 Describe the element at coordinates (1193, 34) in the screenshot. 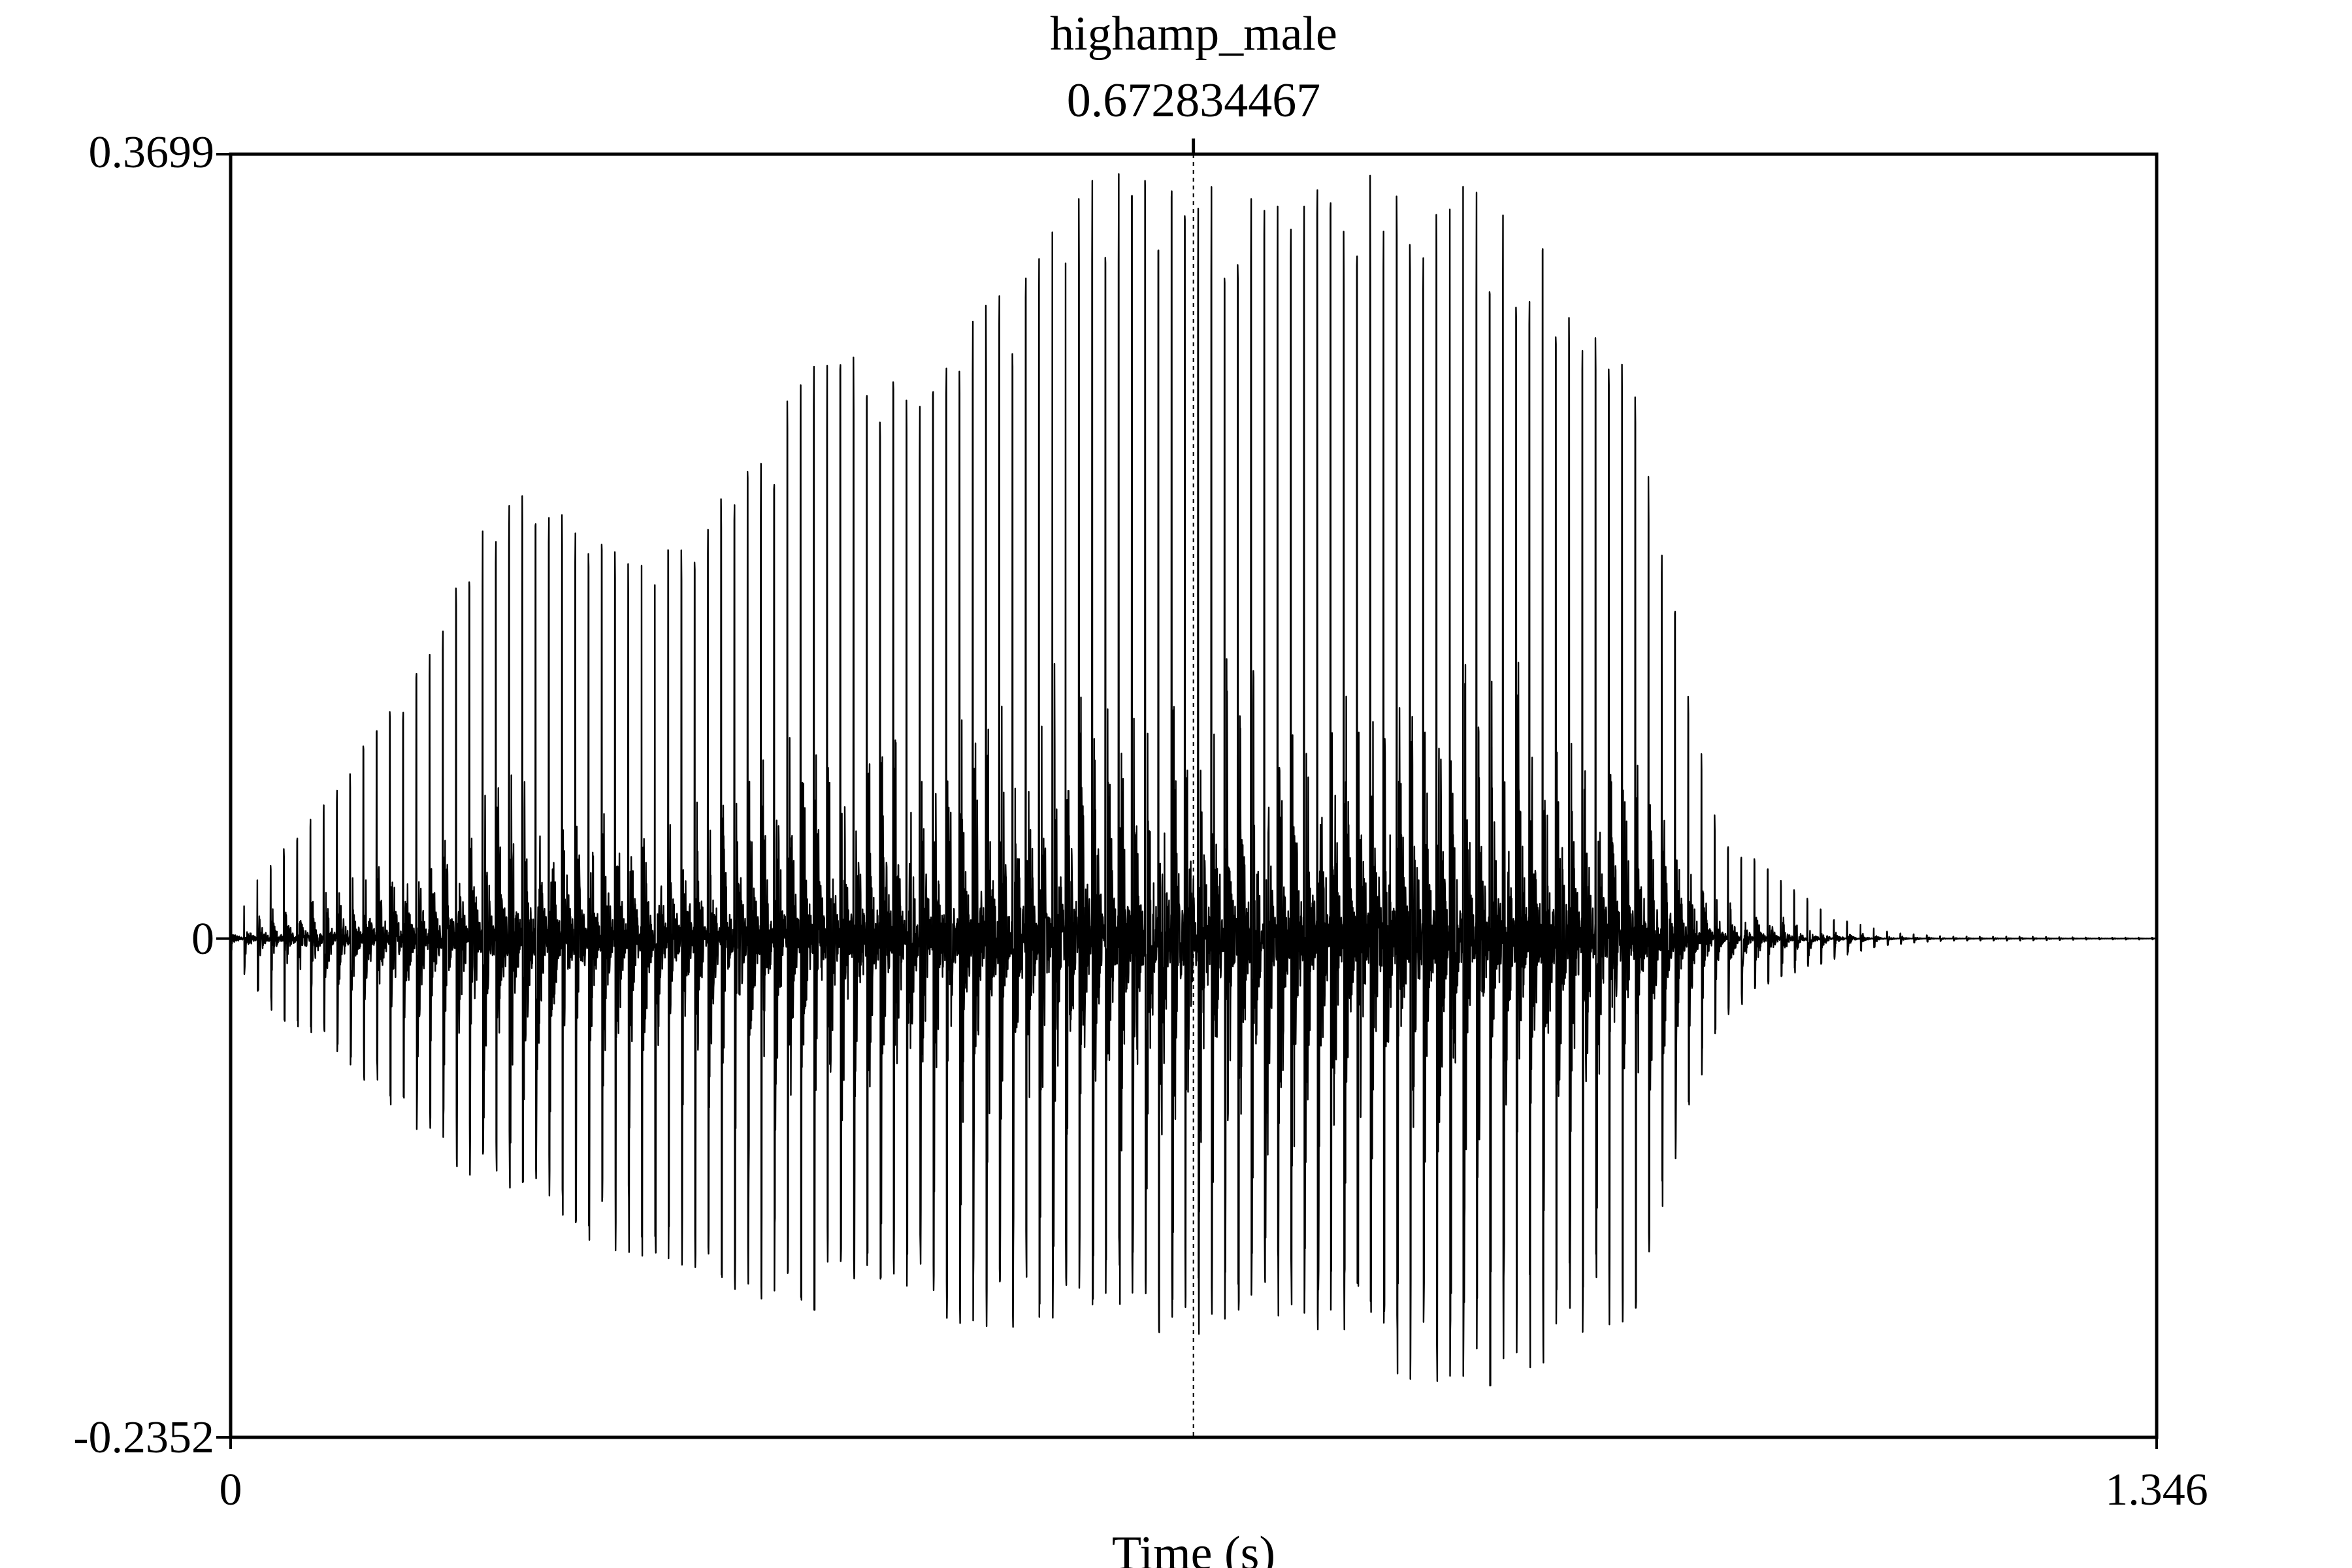

I see `chart-title: highamp_male` at that location.